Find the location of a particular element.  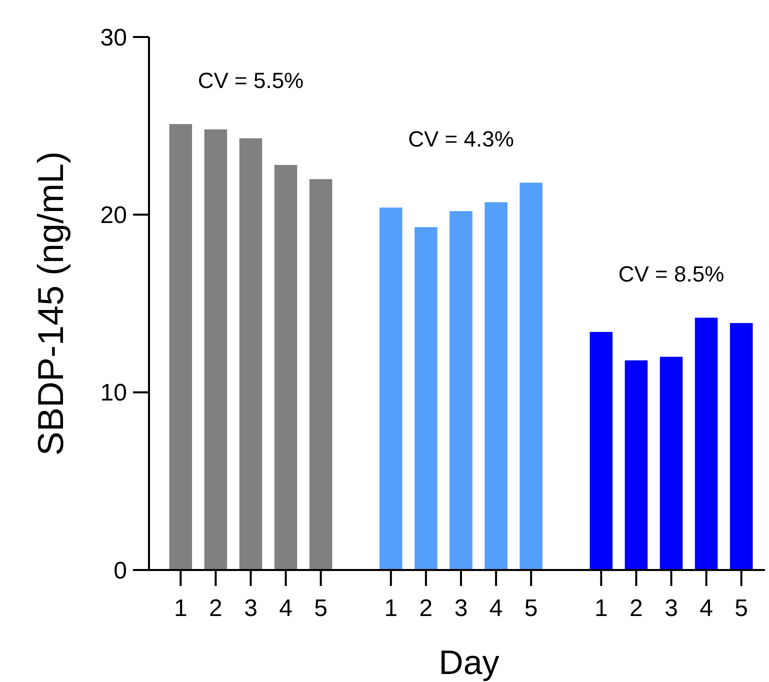

annotation: CV = 4.3% is located at coordinates (461, 139).